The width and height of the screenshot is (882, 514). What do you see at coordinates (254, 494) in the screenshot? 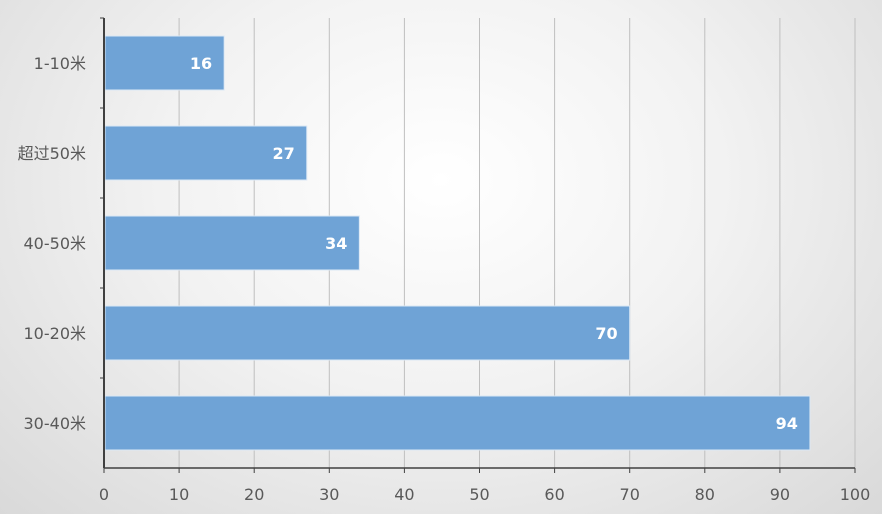
I see `x-tick-label-20: 20` at bounding box center [254, 494].